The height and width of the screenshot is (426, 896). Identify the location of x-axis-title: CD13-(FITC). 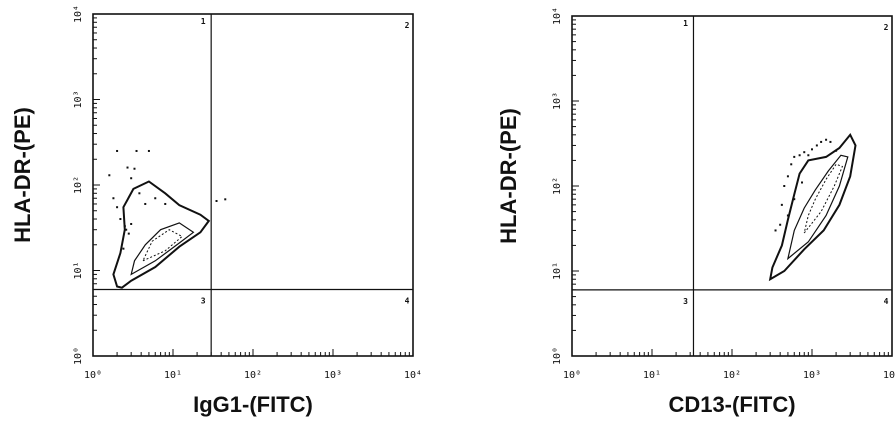
(731, 404).